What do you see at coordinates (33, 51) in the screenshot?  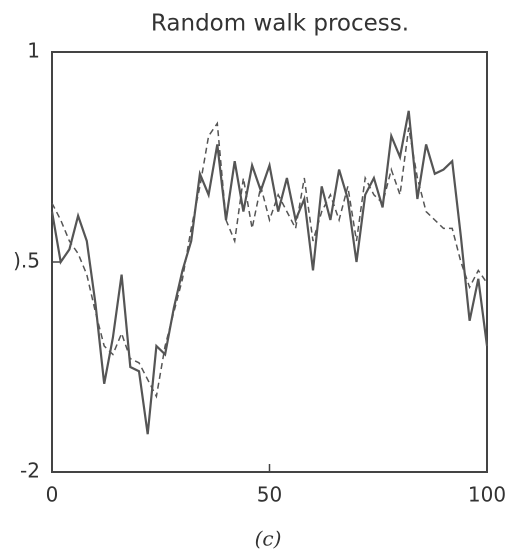 I see `y-tick-label: 1` at bounding box center [33, 51].